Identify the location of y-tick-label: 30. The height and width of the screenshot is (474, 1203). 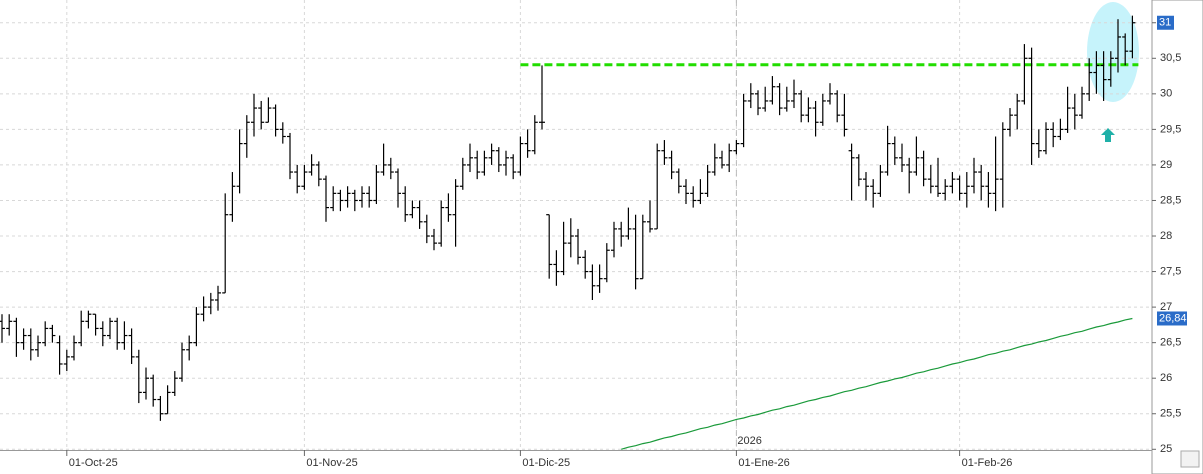
(1166, 94).